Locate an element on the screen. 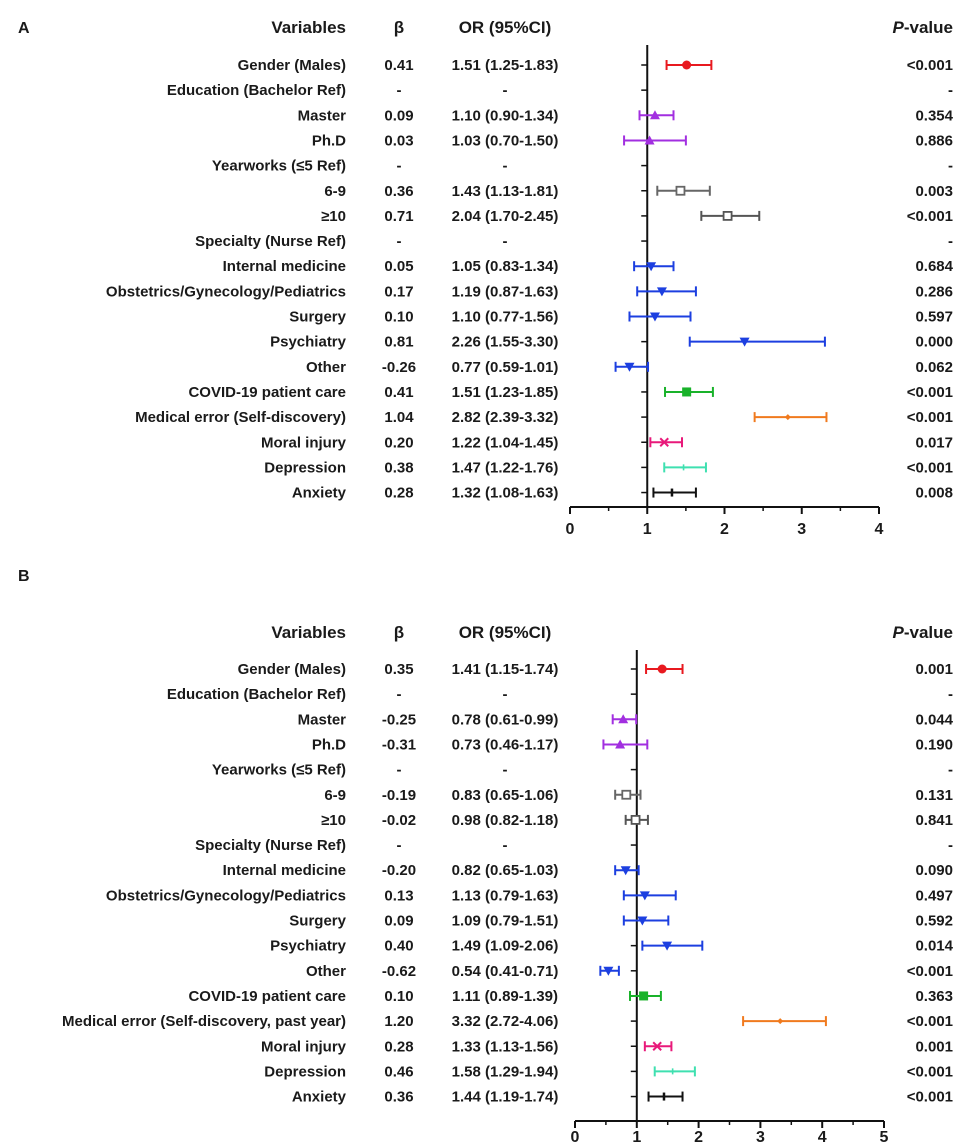 The image size is (957, 1144). row-beta: -0.62 is located at coordinates (399, 971).